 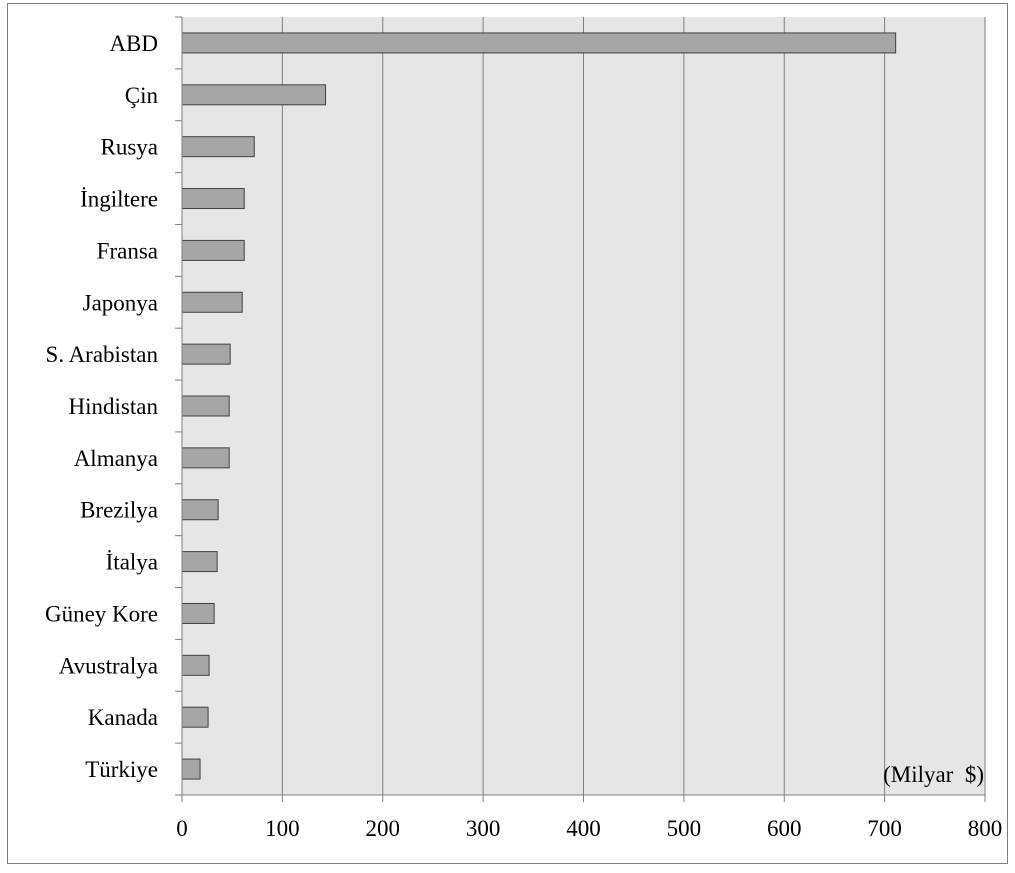 What do you see at coordinates (114, 406) in the screenshot?
I see `category-label: Hindistan` at bounding box center [114, 406].